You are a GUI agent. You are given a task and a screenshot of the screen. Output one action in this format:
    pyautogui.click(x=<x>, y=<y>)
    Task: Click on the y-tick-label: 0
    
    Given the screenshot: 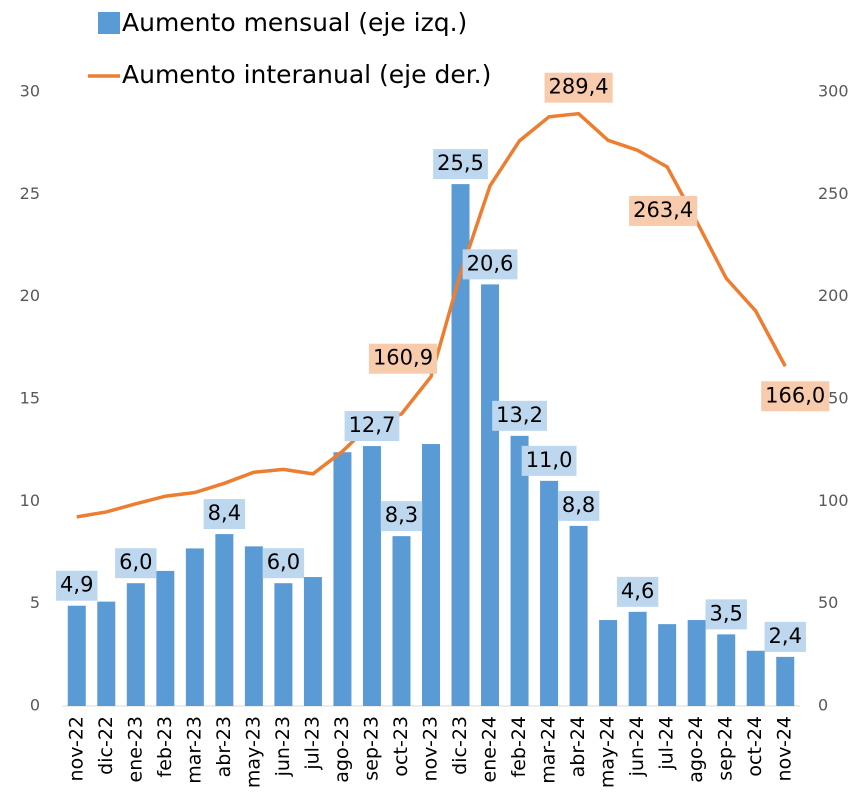 What is the action you would take?
    pyautogui.click(x=35, y=705)
    